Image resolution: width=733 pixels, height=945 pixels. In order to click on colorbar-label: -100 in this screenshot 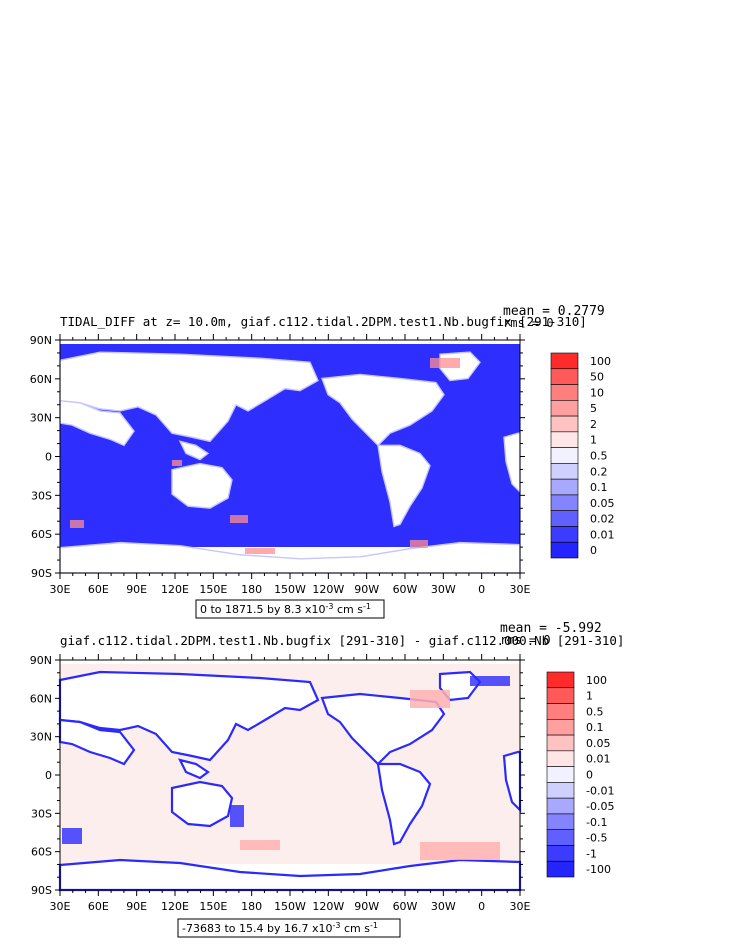, I will do `click(598, 869)`.